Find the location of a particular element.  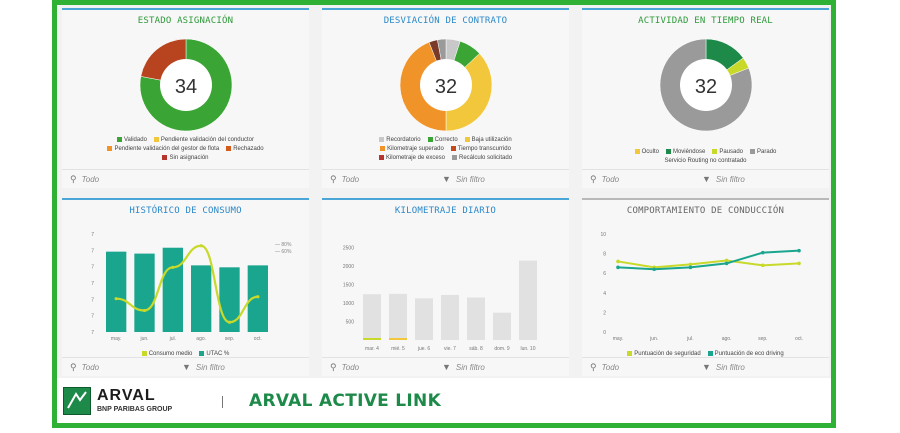

panel-title: ESTADO ASIGNACIÓN is located at coordinates (185, 21).